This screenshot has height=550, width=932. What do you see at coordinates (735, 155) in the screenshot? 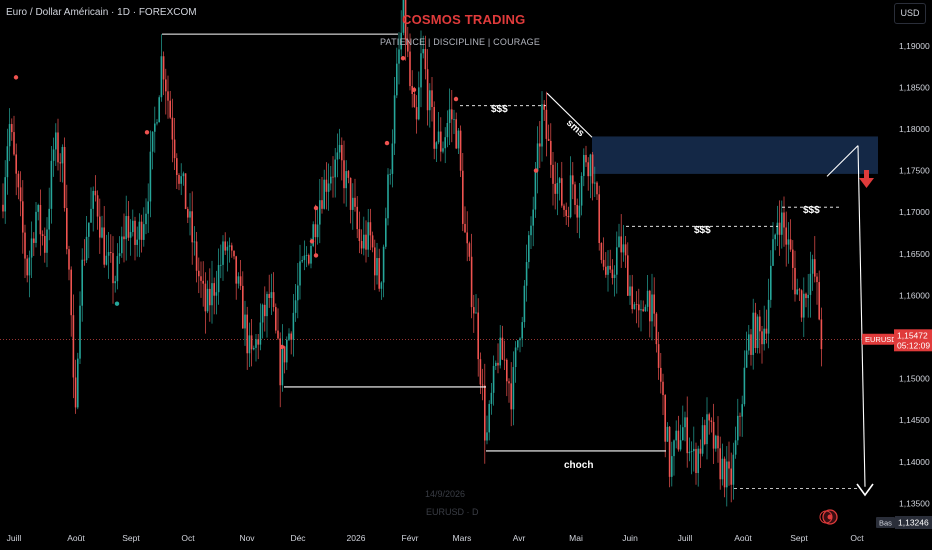
I see `supply-zone-rect` at bounding box center [735, 155].